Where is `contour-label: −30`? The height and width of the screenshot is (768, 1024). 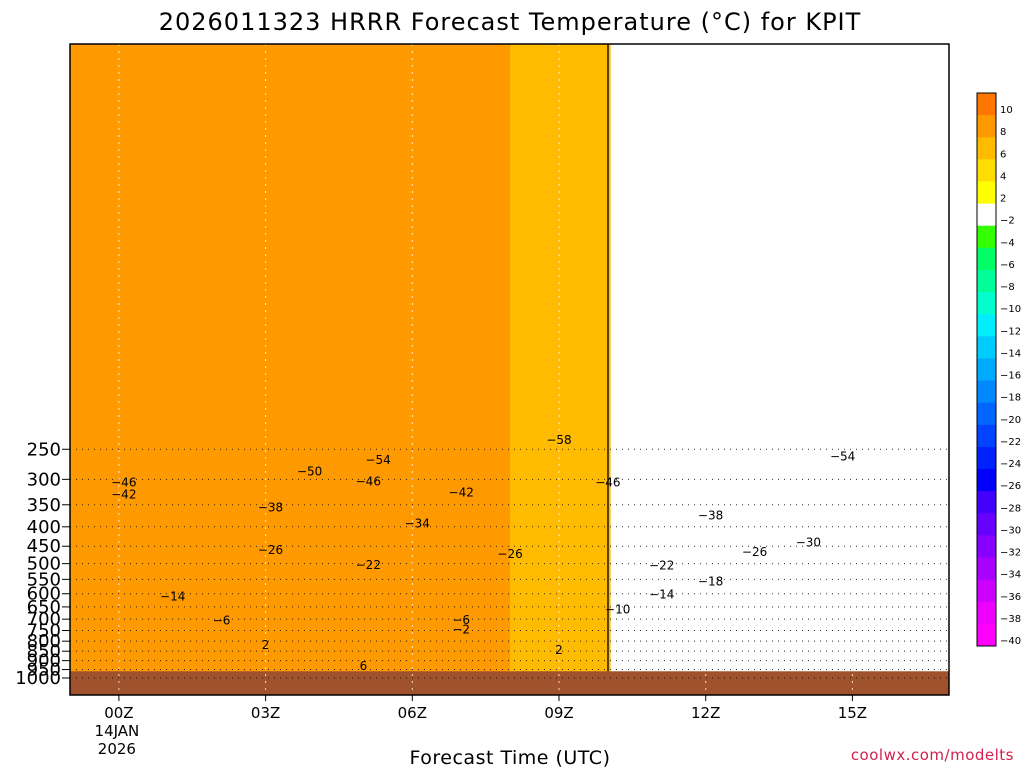 contour-label: −30 is located at coordinates (808, 543).